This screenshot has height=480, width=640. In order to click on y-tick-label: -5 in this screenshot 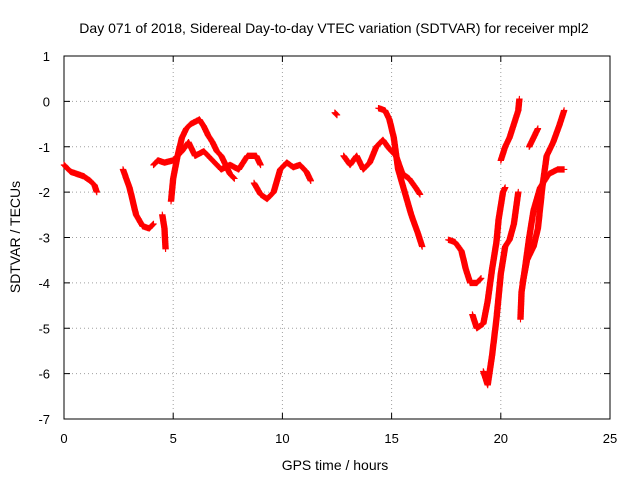, I will do `click(44, 328)`.